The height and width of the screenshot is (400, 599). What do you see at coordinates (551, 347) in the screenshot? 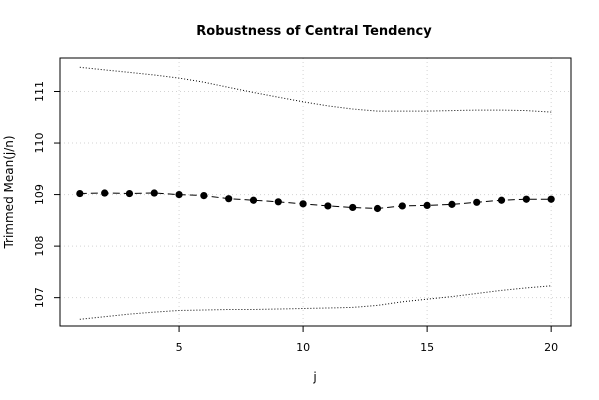
I see `x-tick-label: 20` at bounding box center [551, 347].